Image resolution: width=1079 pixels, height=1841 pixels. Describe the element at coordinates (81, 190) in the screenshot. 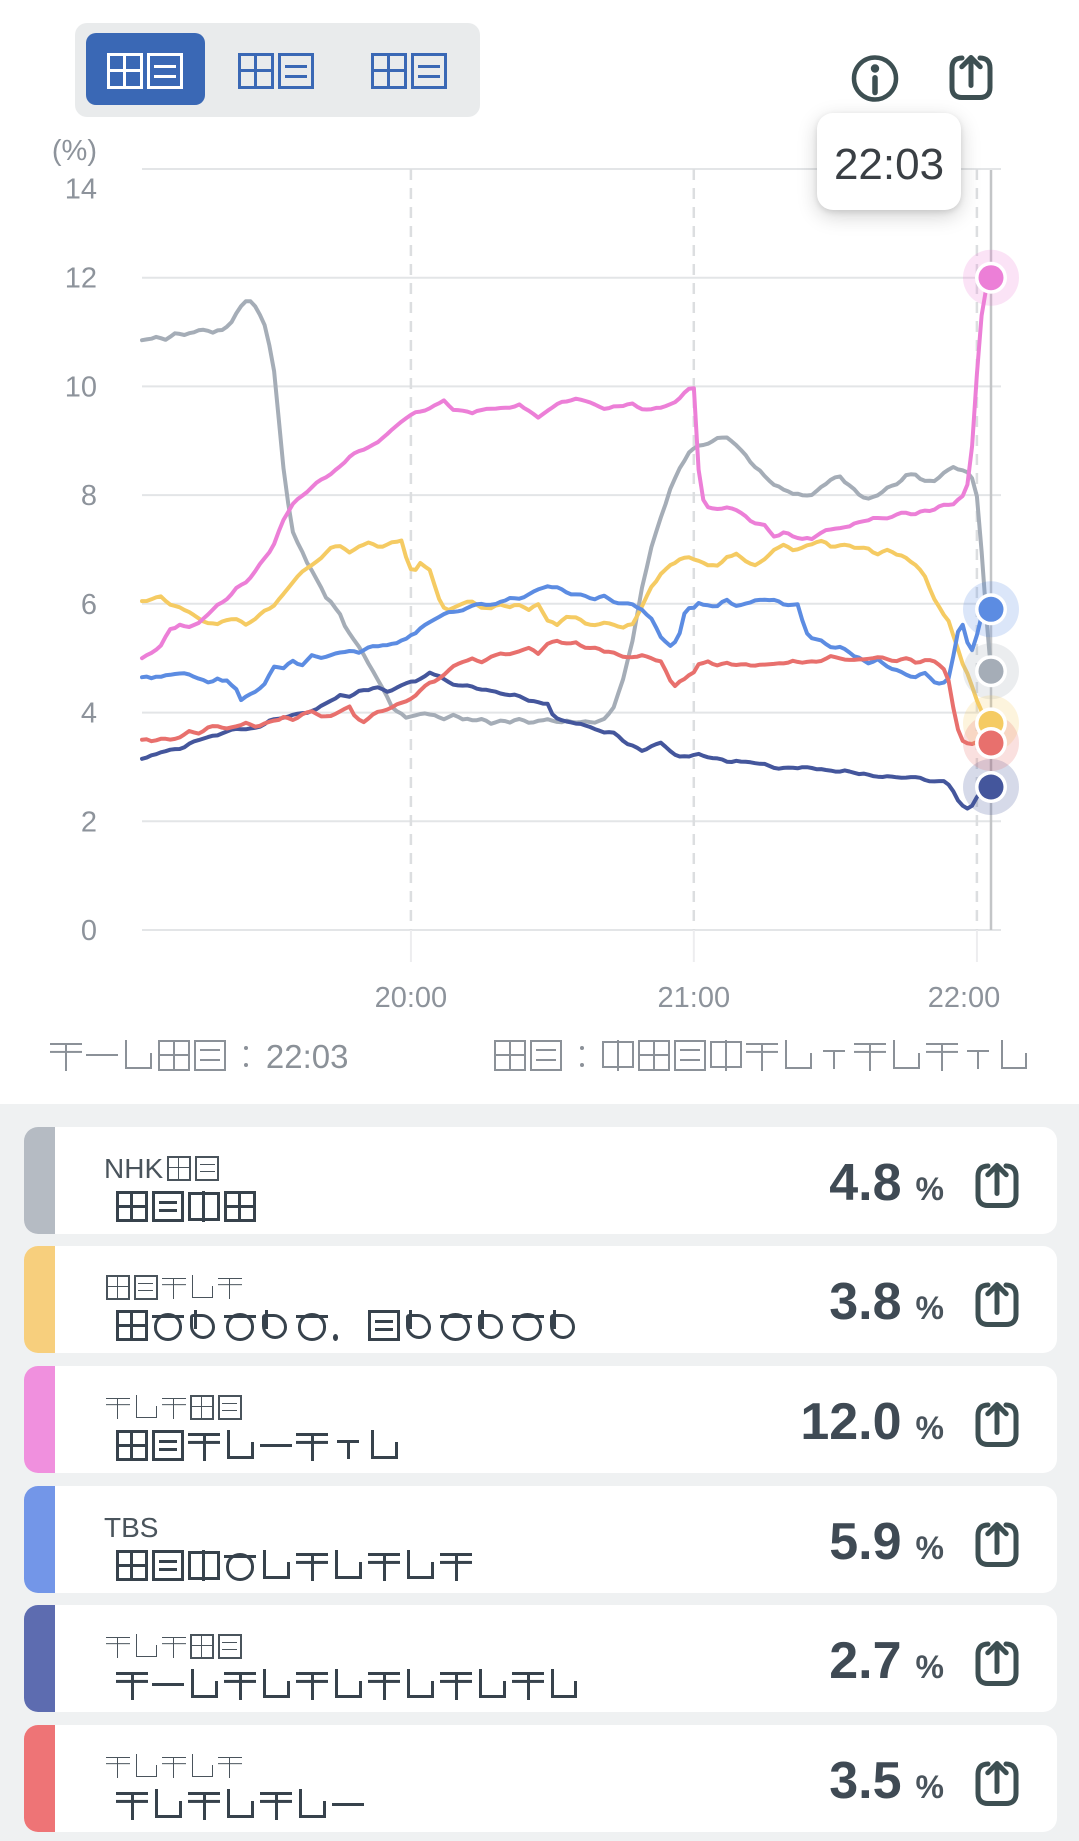

I see `svg-text: 14` at that location.